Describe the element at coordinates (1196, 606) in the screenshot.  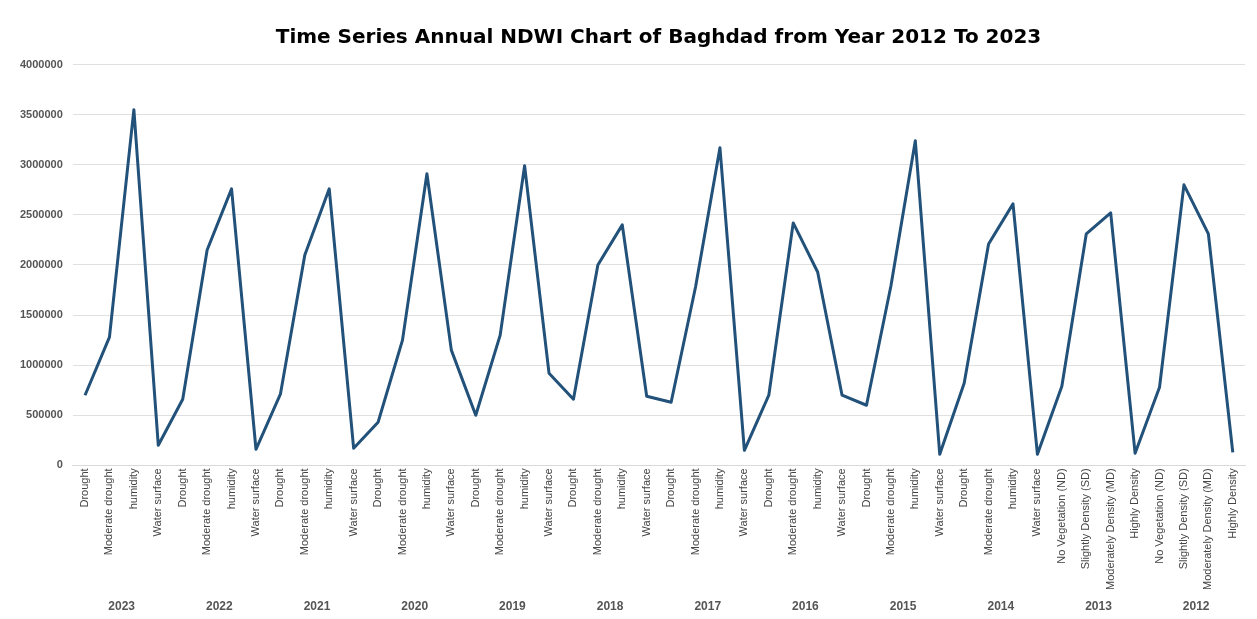
I see `text: 2012` at that location.